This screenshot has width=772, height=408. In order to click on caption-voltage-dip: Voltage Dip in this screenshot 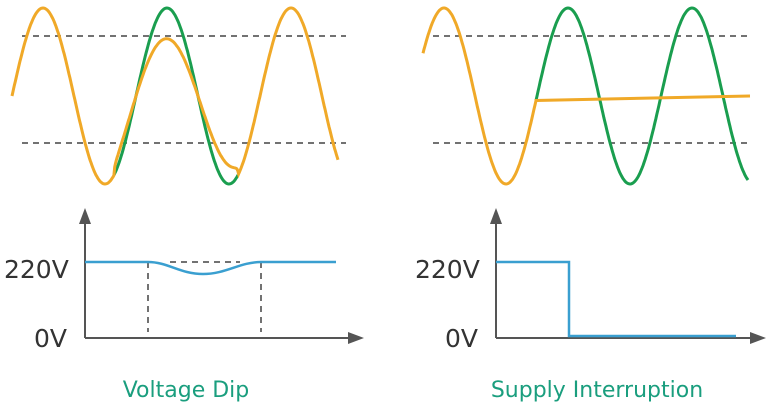, I will do `click(186, 390)`.